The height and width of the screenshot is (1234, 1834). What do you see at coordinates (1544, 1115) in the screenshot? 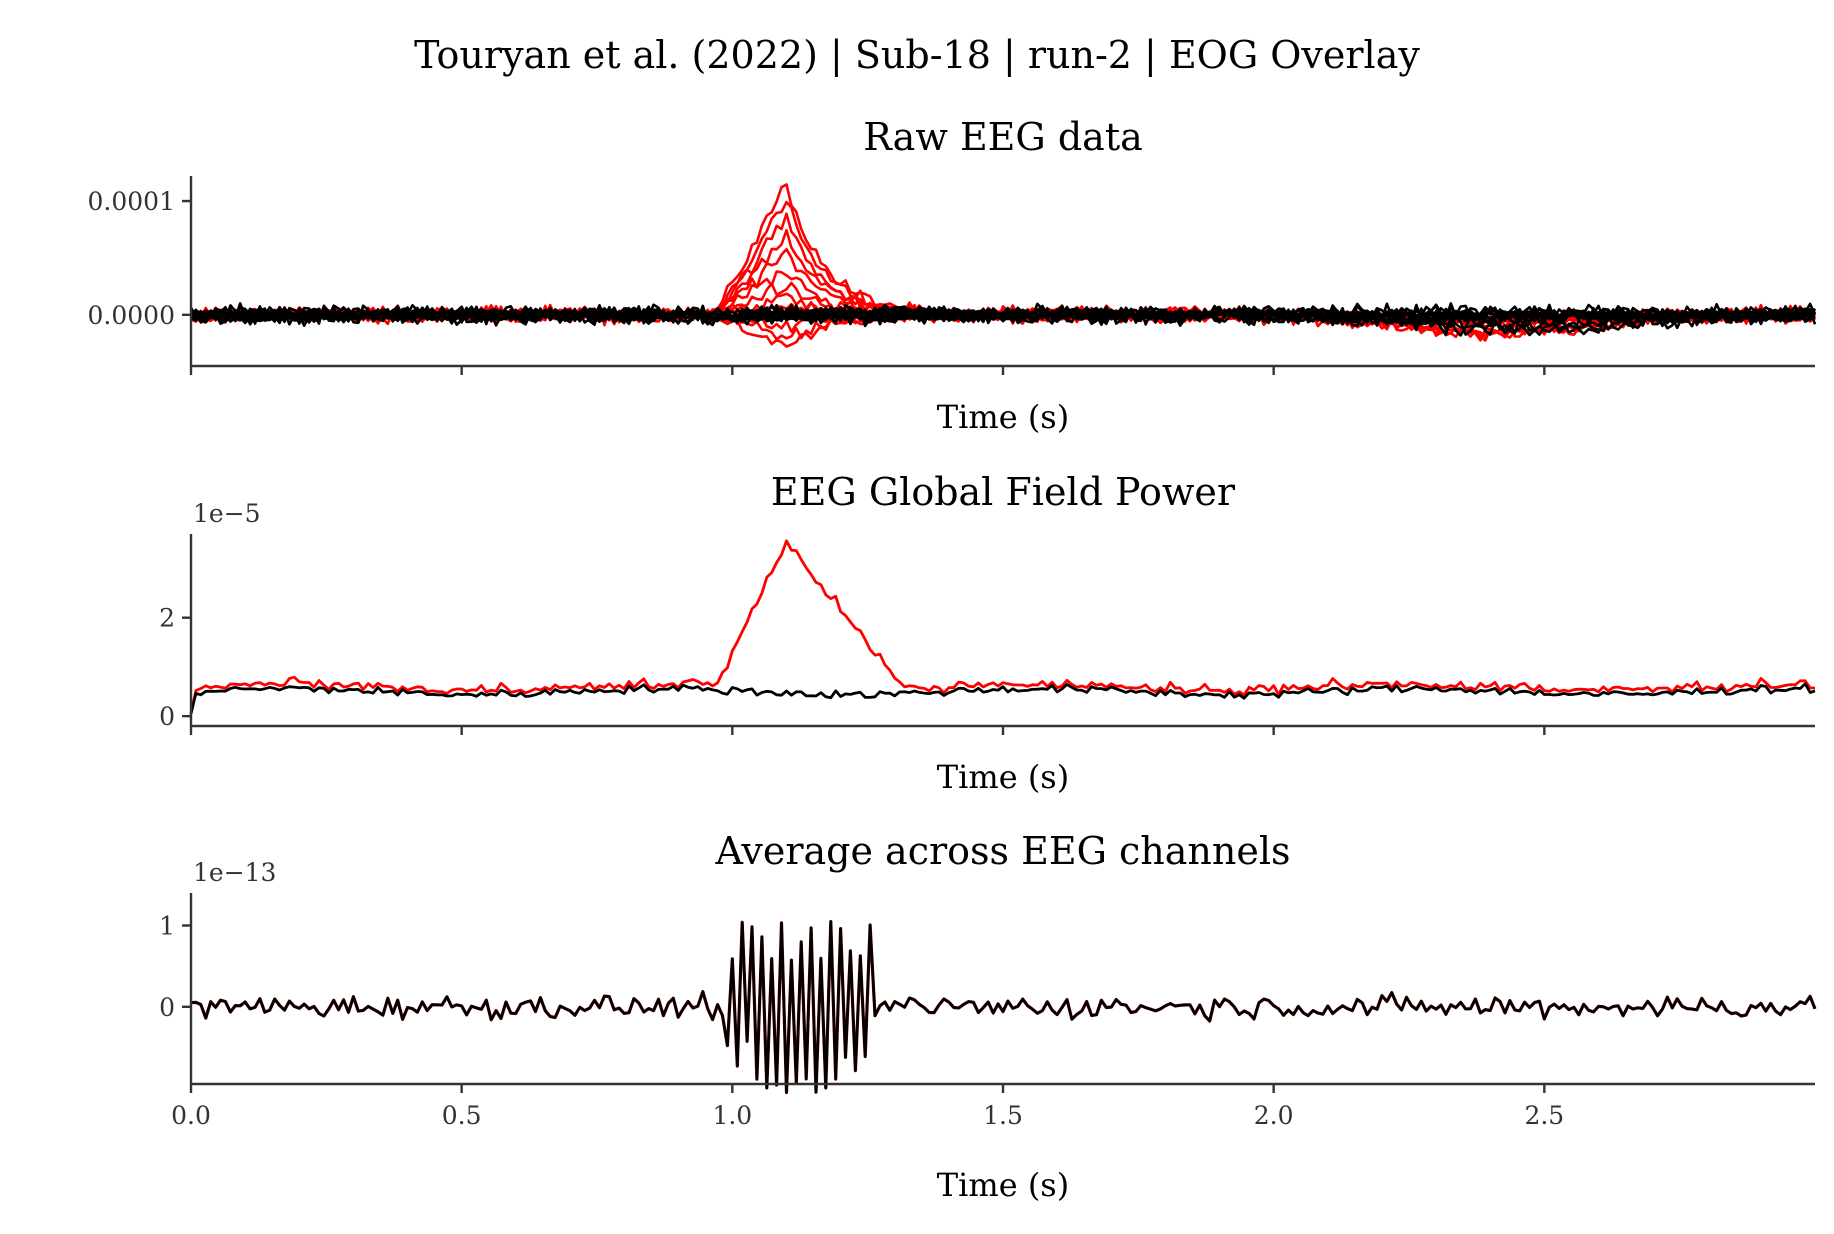
I see `x-tick-label: 2.5` at bounding box center [1544, 1115].